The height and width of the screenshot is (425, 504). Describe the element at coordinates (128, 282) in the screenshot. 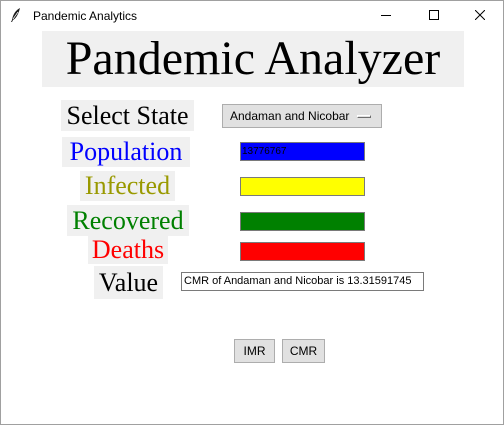

I see `value-label: Value` at that location.